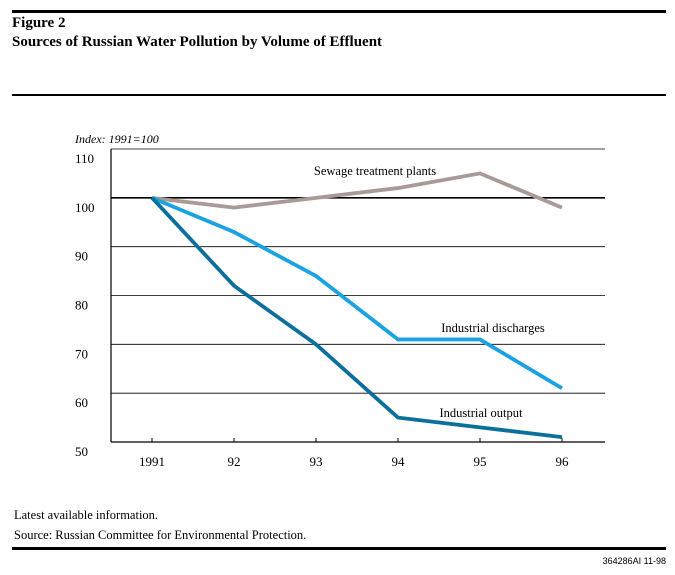 Image resolution: width=675 pixels, height=575 pixels. Describe the element at coordinates (81, 451) in the screenshot. I see `y-tick-label: 50` at that location.